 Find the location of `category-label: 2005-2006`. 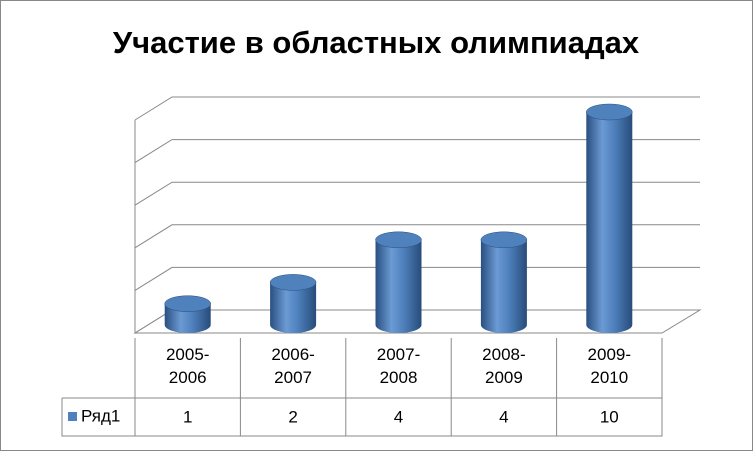

category-label: 2005-2006 is located at coordinates (187, 366).